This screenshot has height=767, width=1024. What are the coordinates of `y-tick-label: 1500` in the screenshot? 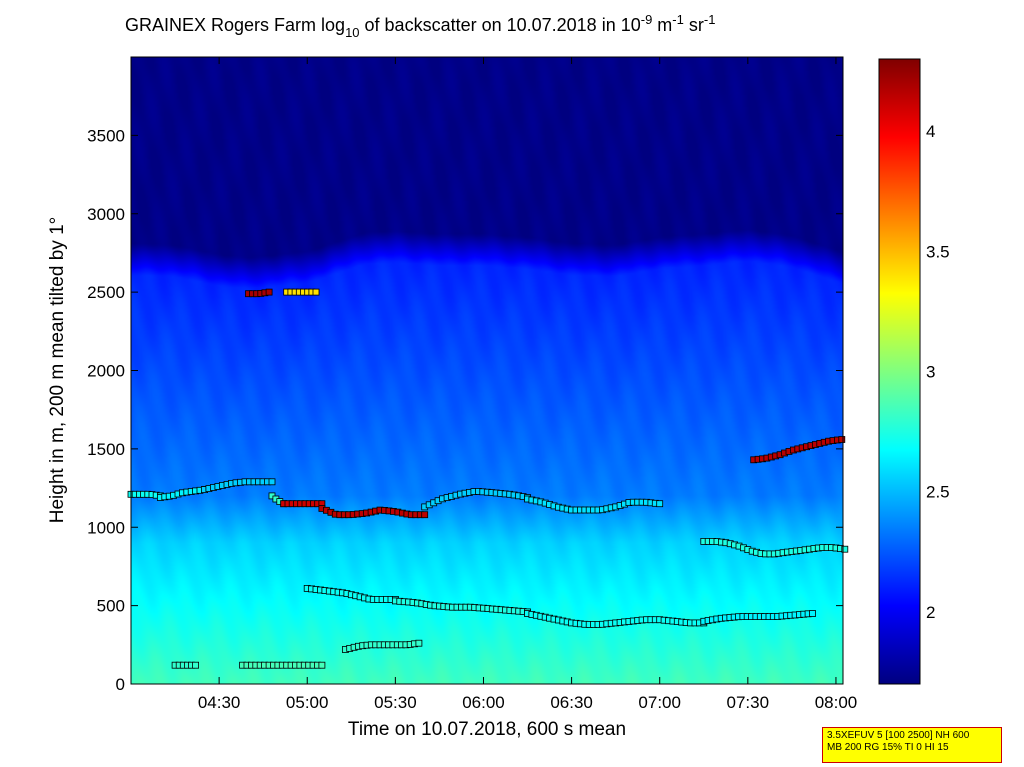 It's located at (106, 449).